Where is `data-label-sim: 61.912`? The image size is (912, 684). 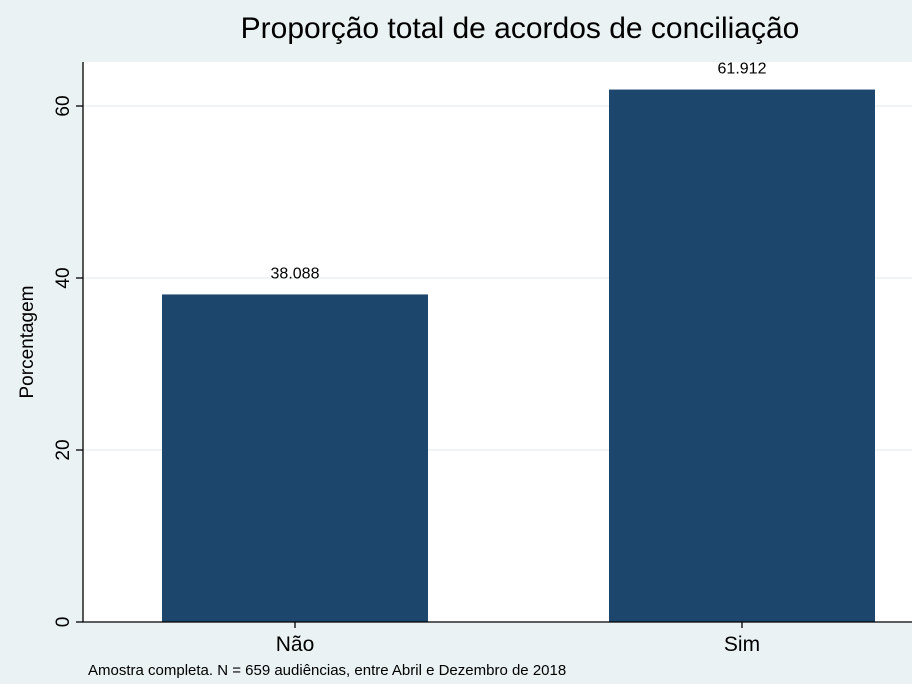
data-label-sim: 61.912 is located at coordinates (742, 69).